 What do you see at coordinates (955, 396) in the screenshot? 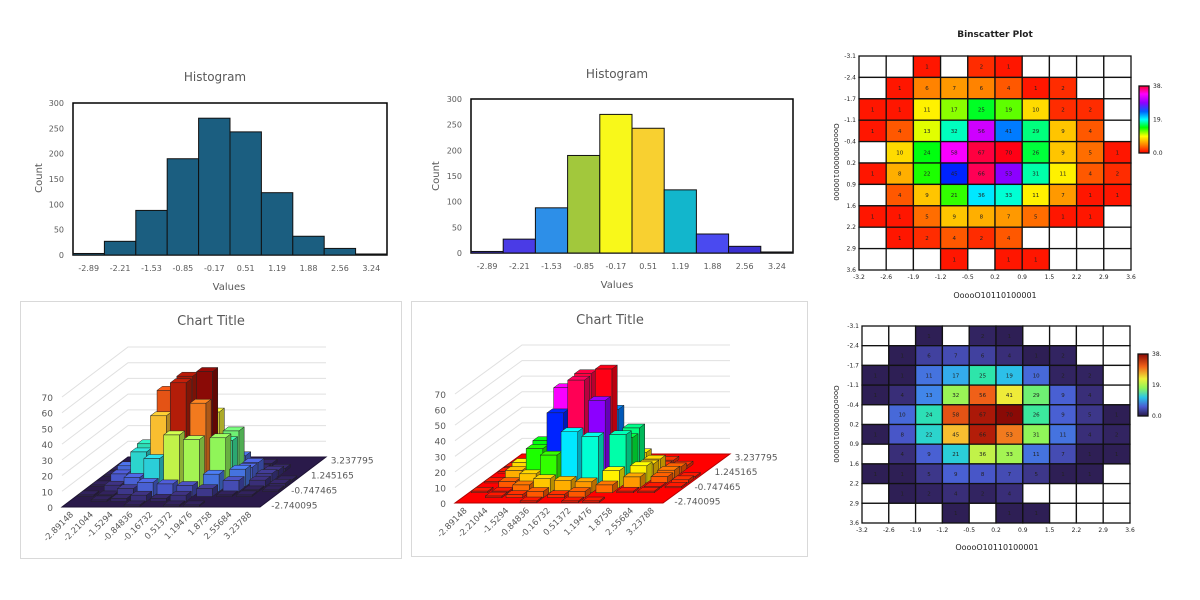
I see `heatmap-cell-label: 32` at bounding box center [955, 396].